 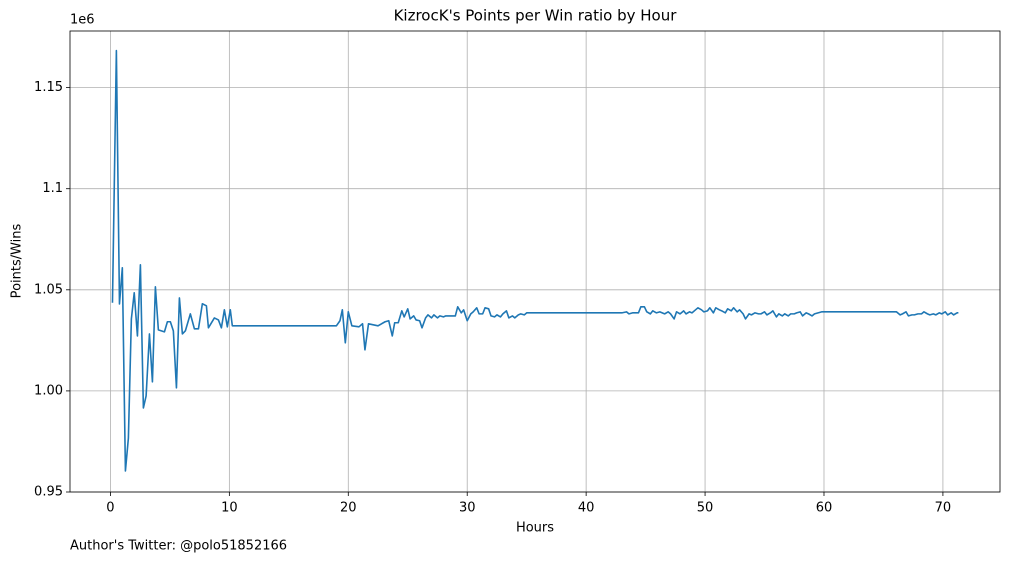 What do you see at coordinates (17, 260) in the screenshot?
I see `y-axis-label: Points/Wins` at bounding box center [17, 260].